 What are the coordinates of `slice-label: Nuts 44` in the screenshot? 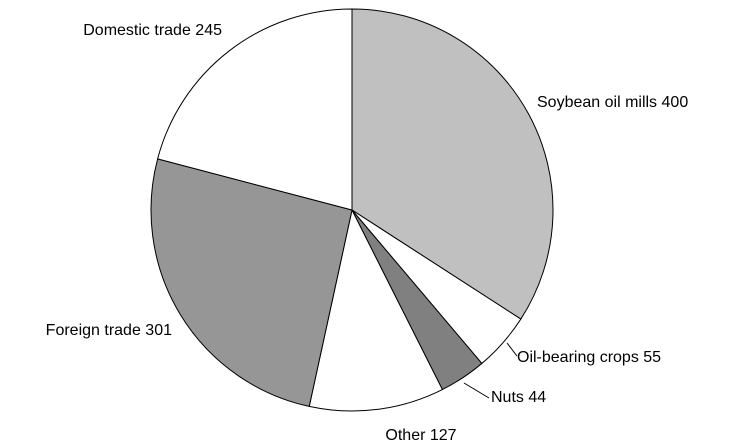 It's located at (518, 397).